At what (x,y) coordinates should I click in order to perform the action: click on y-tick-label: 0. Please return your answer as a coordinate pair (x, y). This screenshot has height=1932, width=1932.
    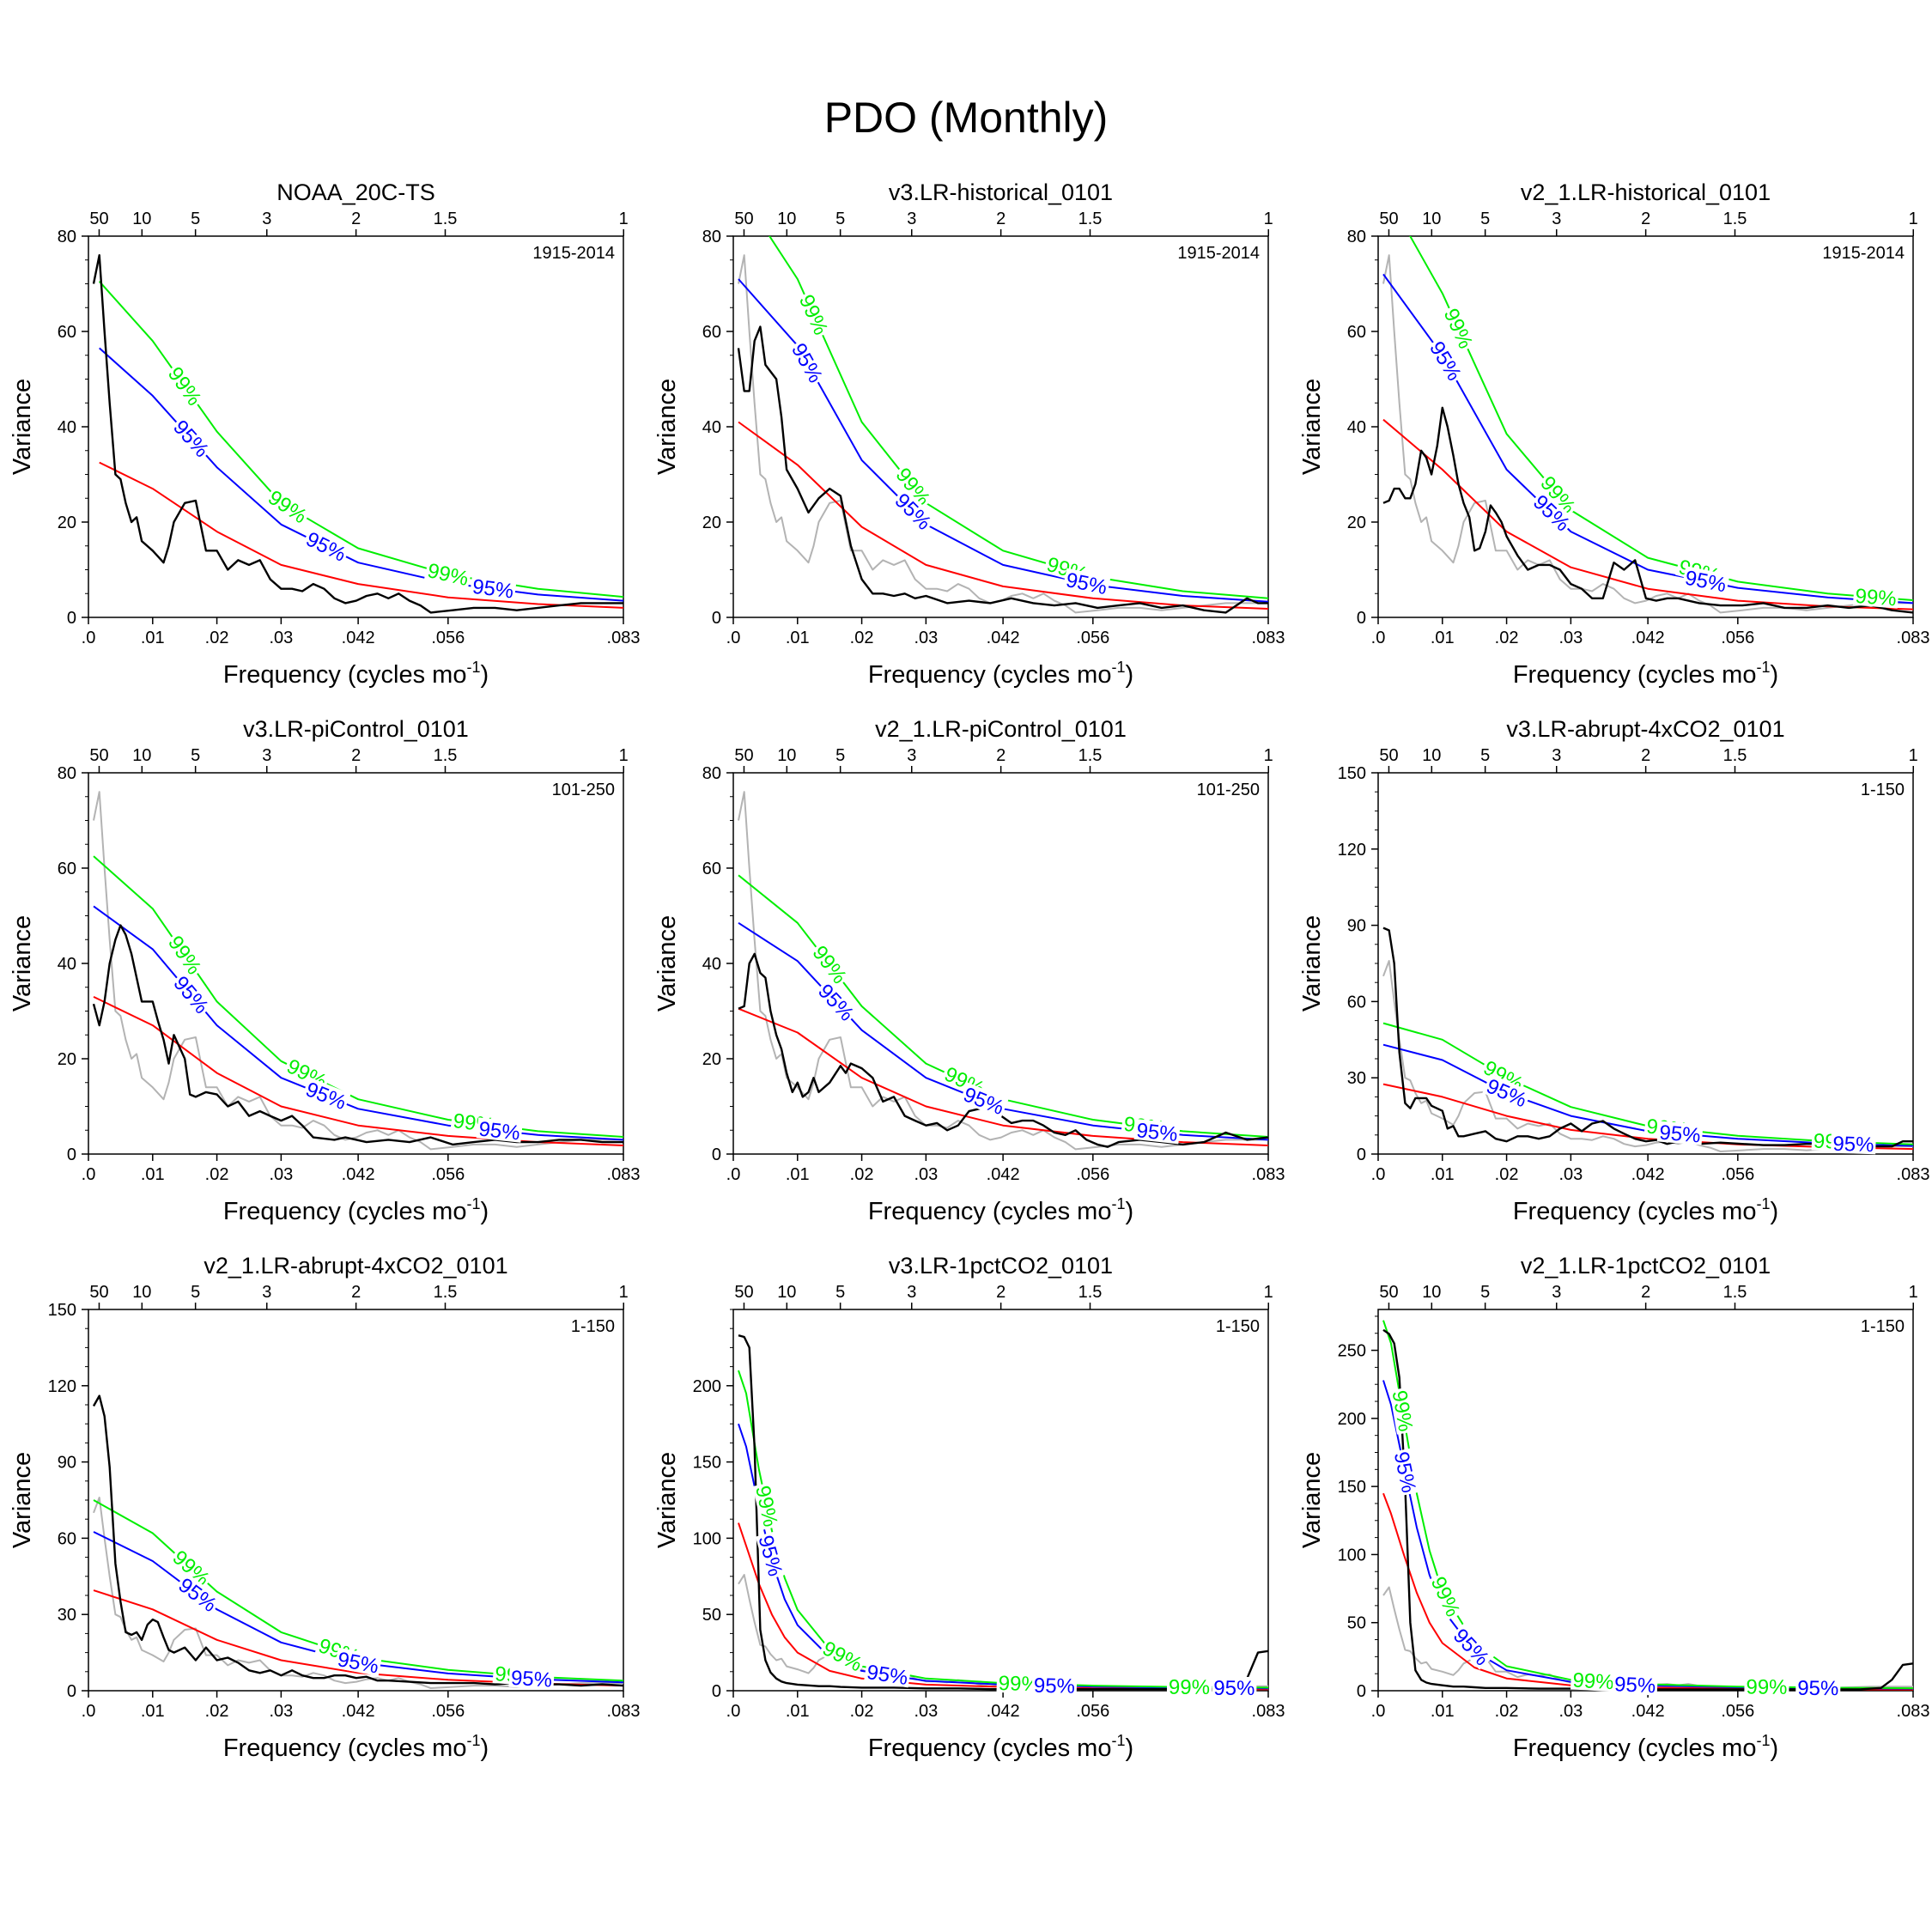
    Looking at the image, I should click on (1361, 1155).